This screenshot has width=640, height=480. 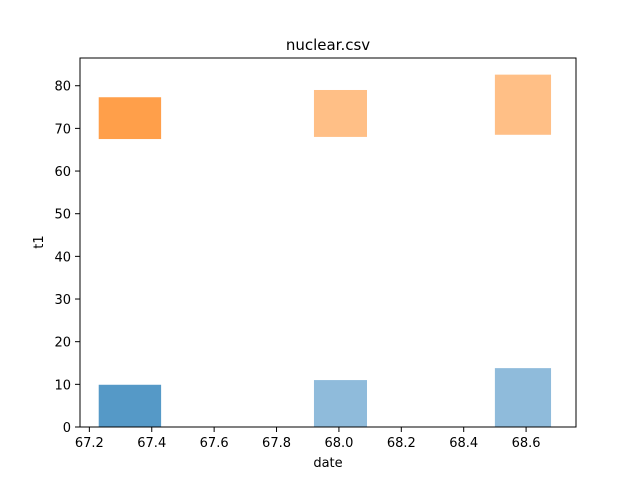 I want to click on y-axis-label: t1, so click(x=39, y=241).